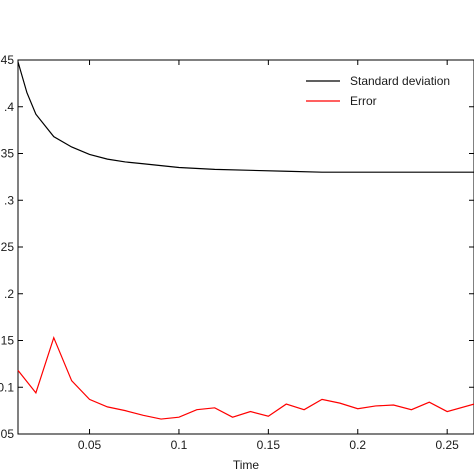 The height and width of the screenshot is (474, 474). Describe the element at coordinates (9, 200) in the screenshot. I see `y-tick-label: .3` at that location.